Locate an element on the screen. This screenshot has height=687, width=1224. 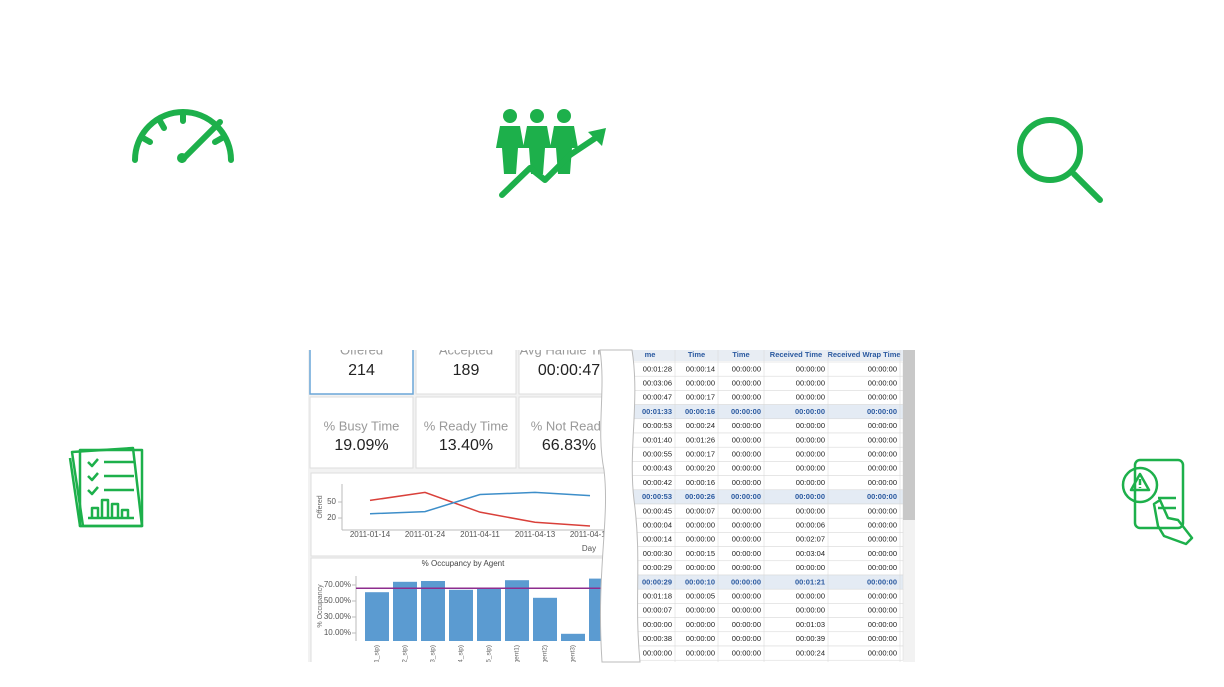
x-tick-label: agent1 (agent1) is located at coordinates (517, 666).